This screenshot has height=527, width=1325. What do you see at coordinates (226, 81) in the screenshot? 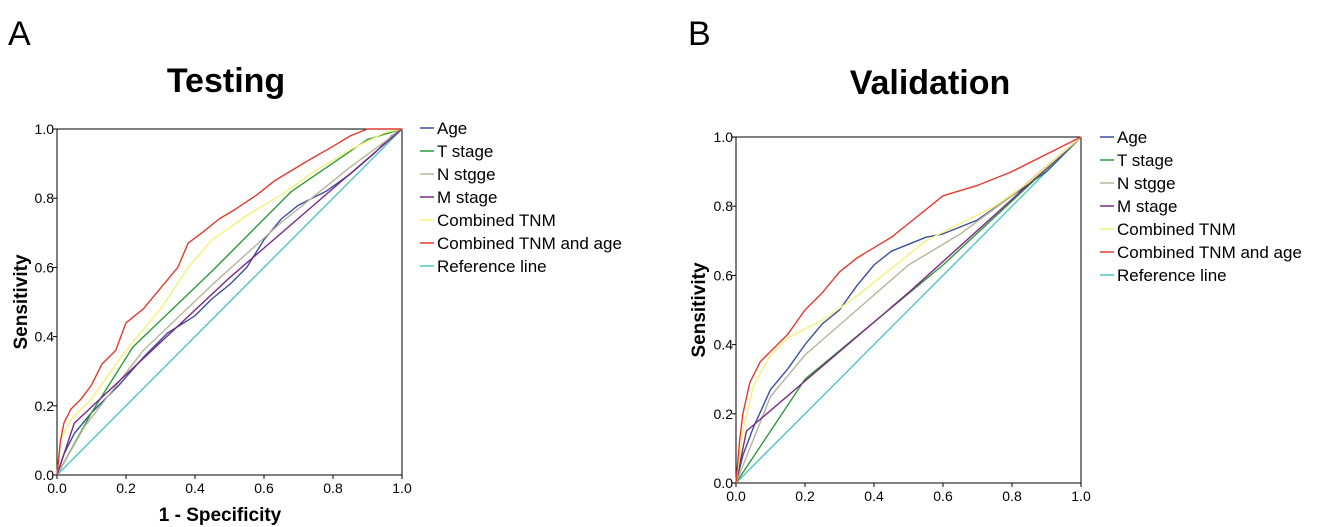
I see `chart-title: Testing` at bounding box center [226, 81].